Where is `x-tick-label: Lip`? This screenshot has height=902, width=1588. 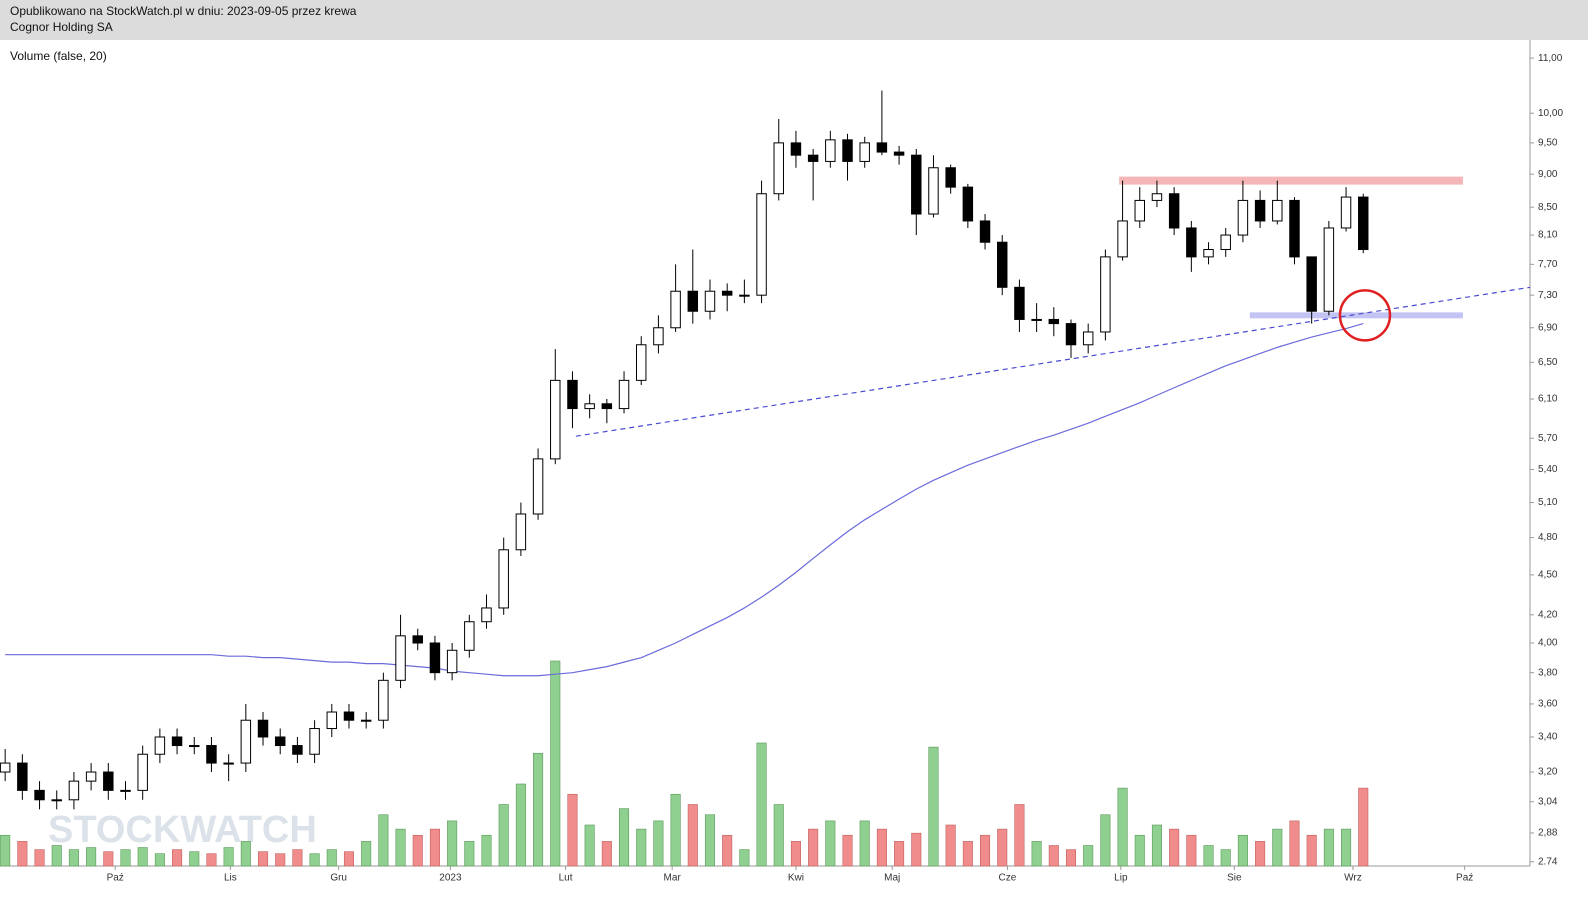 x-tick-label: Lip is located at coordinates (1121, 878).